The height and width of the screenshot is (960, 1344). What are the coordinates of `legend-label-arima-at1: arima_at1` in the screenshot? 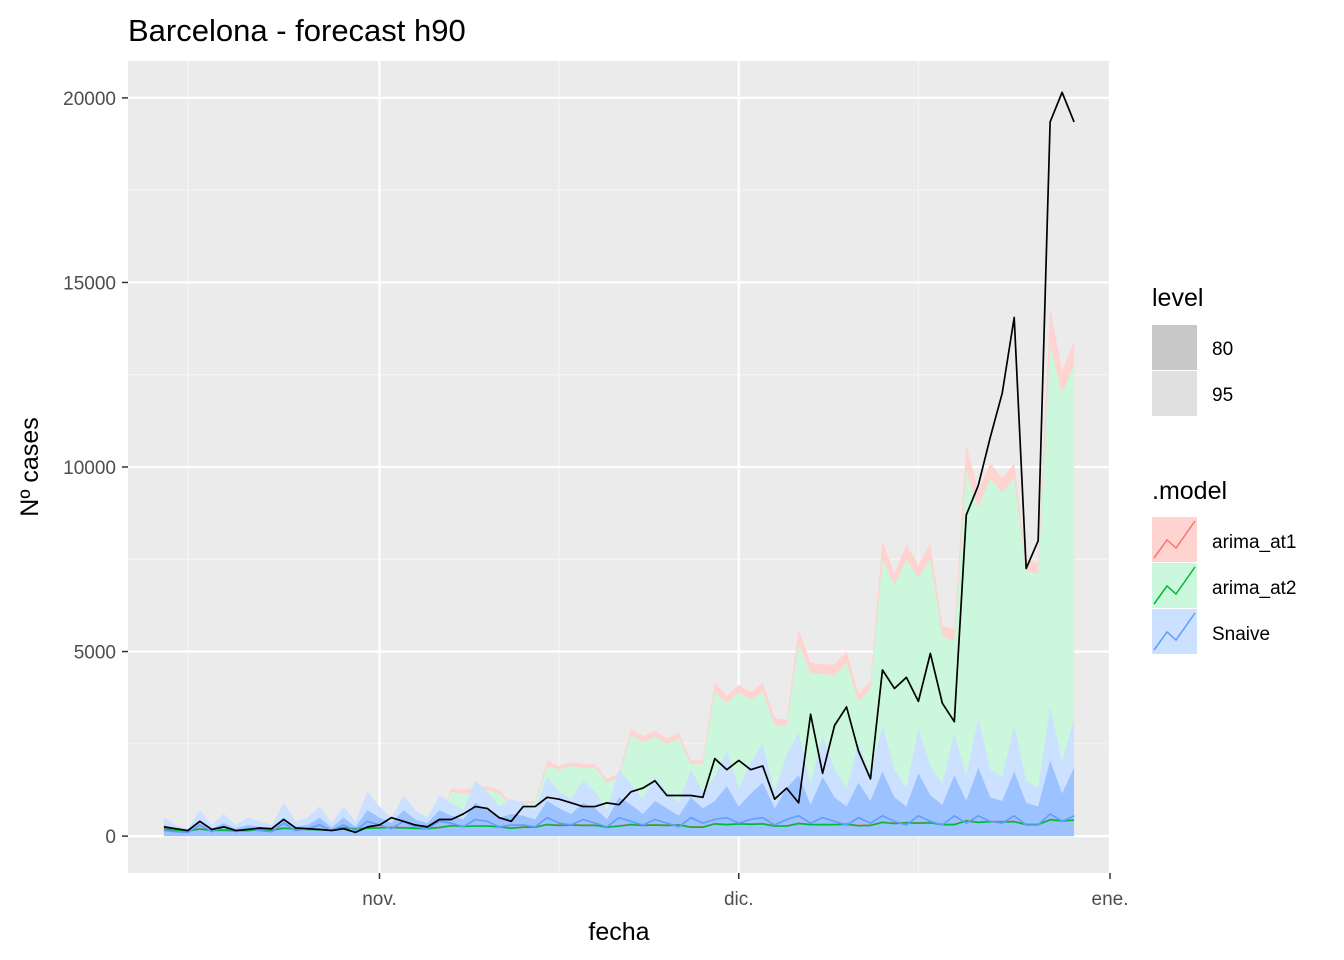 It's located at (1254, 542).